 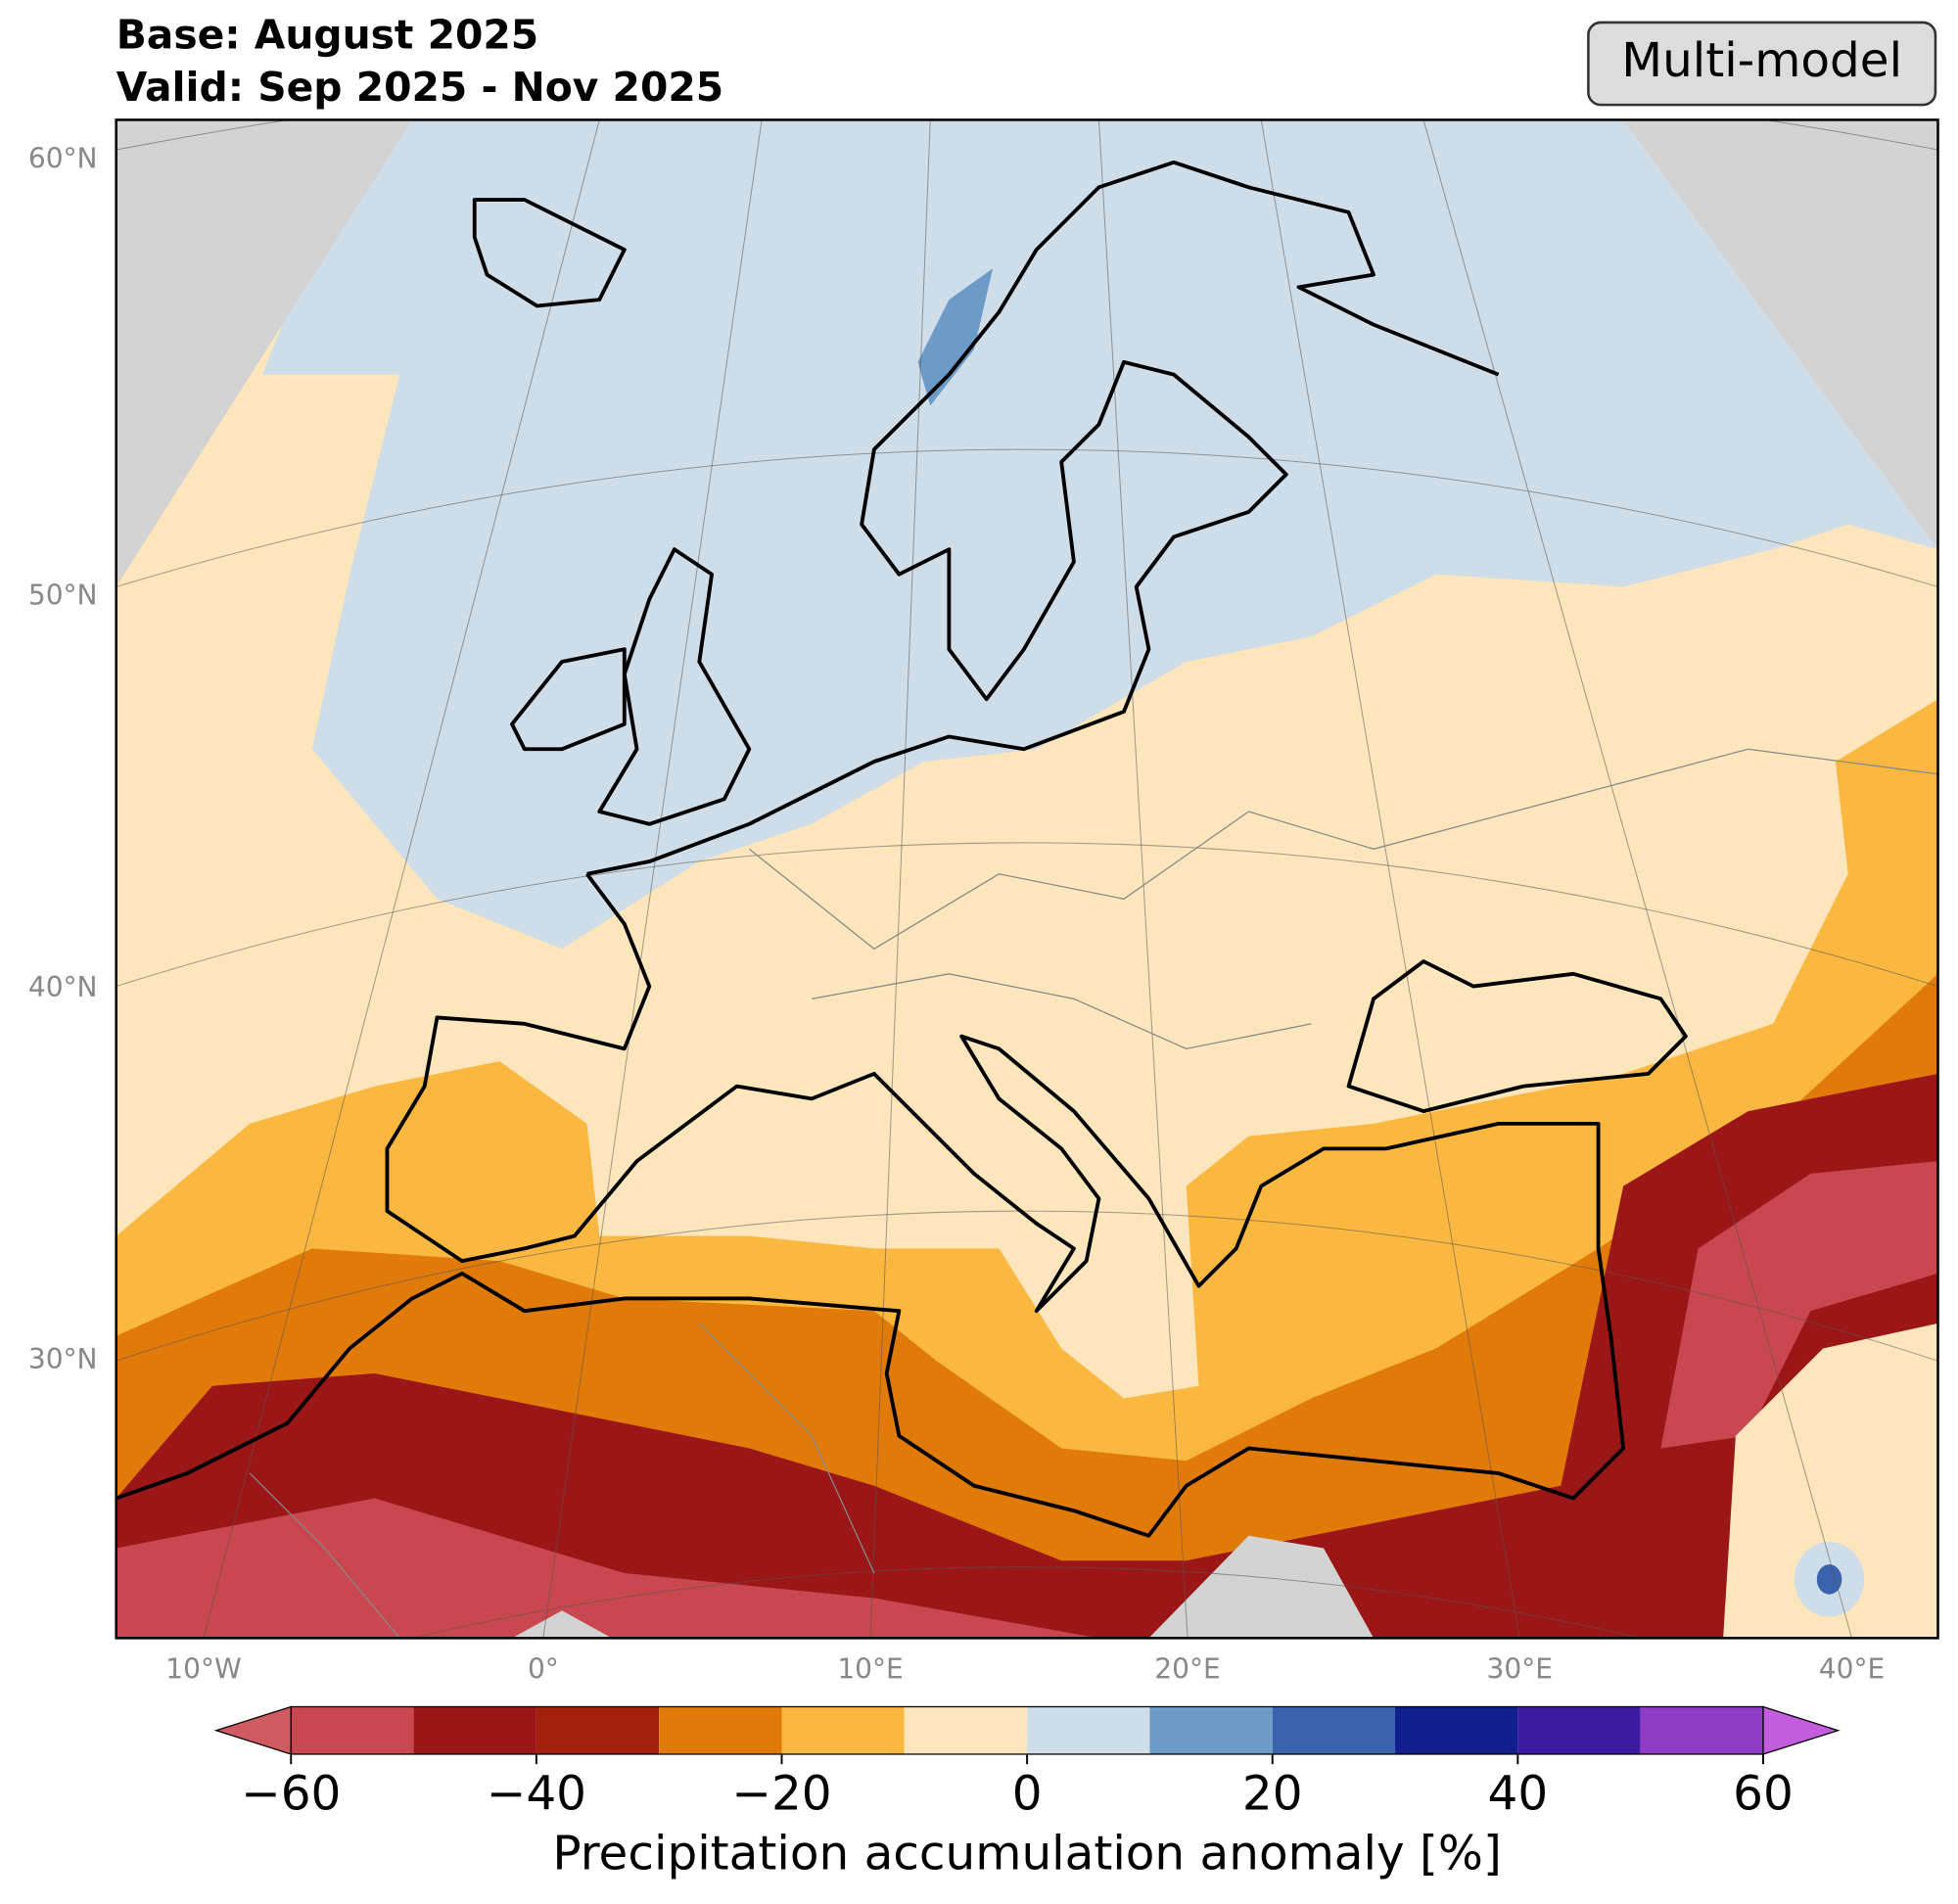 I want to click on colorbar-label: Precipitation accumulation anomaly [%], so click(x=1027, y=1854).